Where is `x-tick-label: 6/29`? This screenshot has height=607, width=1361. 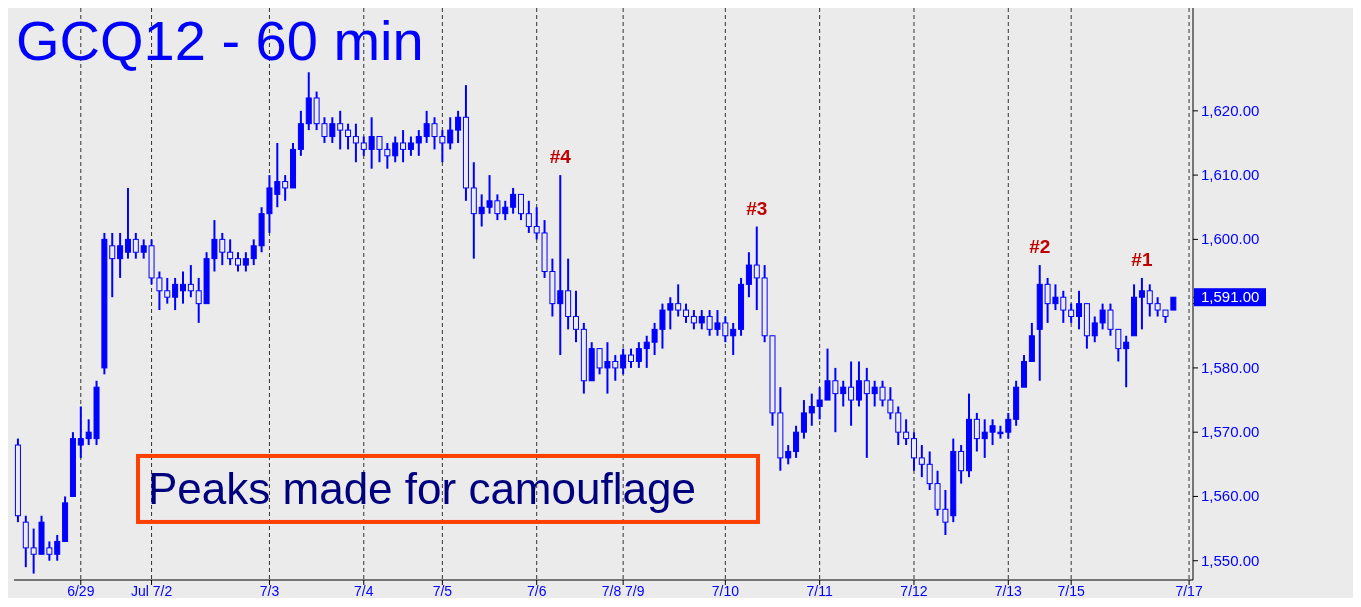
x-tick-label: 6/29 is located at coordinates (81, 591).